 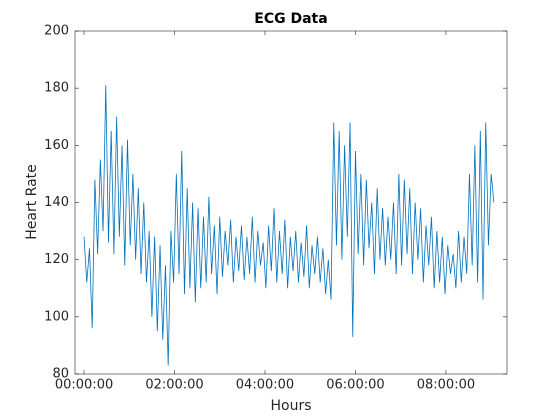 What do you see at coordinates (56, 259) in the screenshot?
I see `y-tick-label: 120` at bounding box center [56, 259].